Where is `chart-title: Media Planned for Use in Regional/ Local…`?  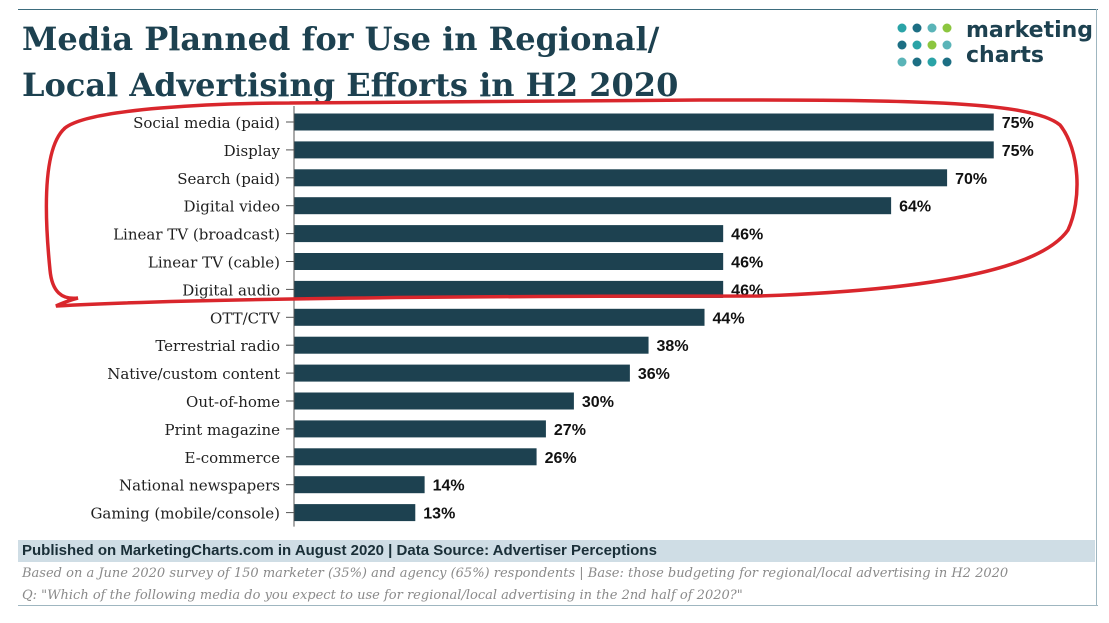 chart-title: Media Planned for Use in Regional/ Local… is located at coordinates (372, 62).